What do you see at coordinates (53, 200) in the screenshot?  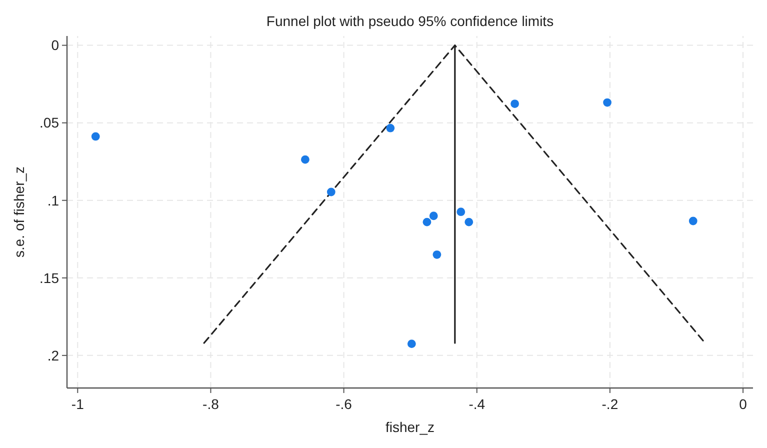 I see `y-tick-label: .1` at bounding box center [53, 200].